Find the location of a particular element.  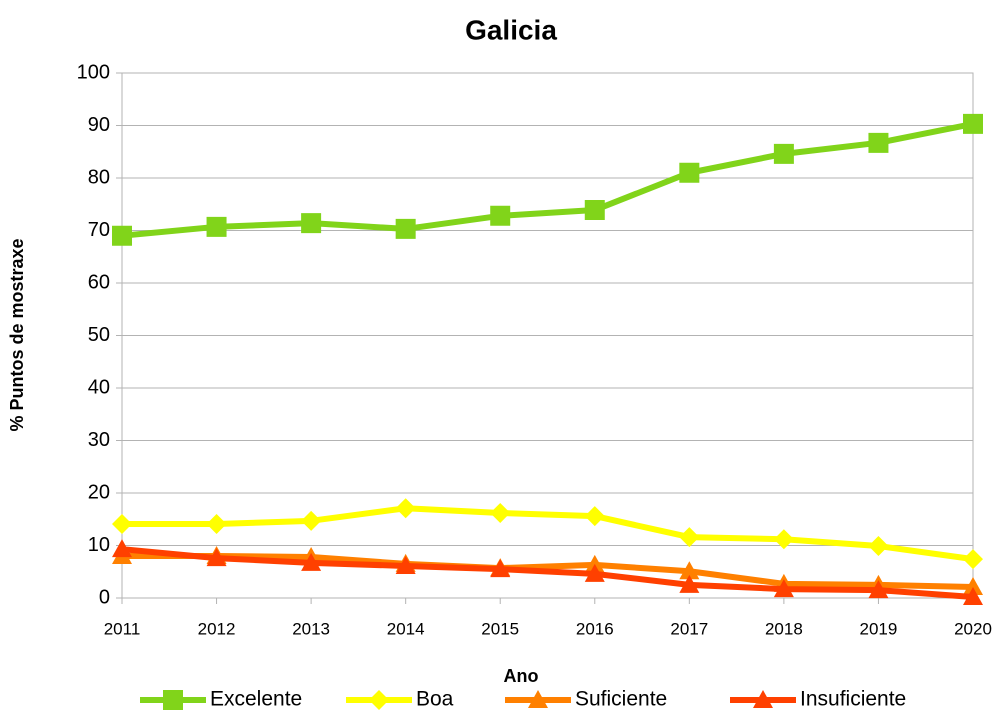

y-tick-label: 60 is located at coordinates (99, 282).